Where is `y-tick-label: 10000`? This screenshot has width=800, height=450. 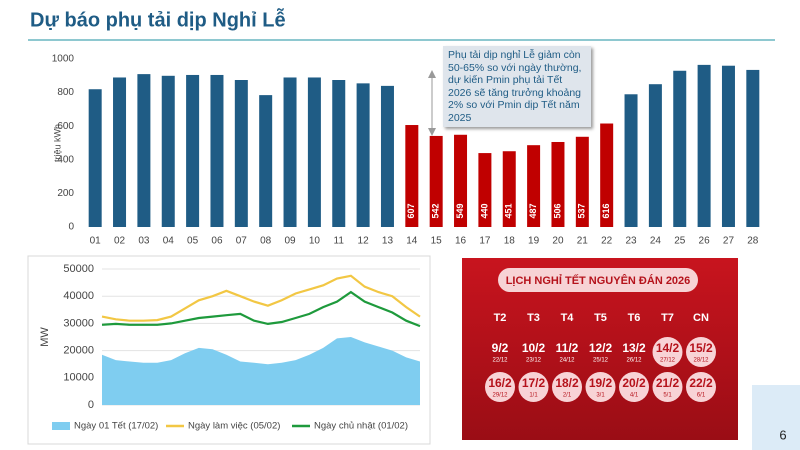 y-tick-label: 10000 is located at coordinates (78, 378).